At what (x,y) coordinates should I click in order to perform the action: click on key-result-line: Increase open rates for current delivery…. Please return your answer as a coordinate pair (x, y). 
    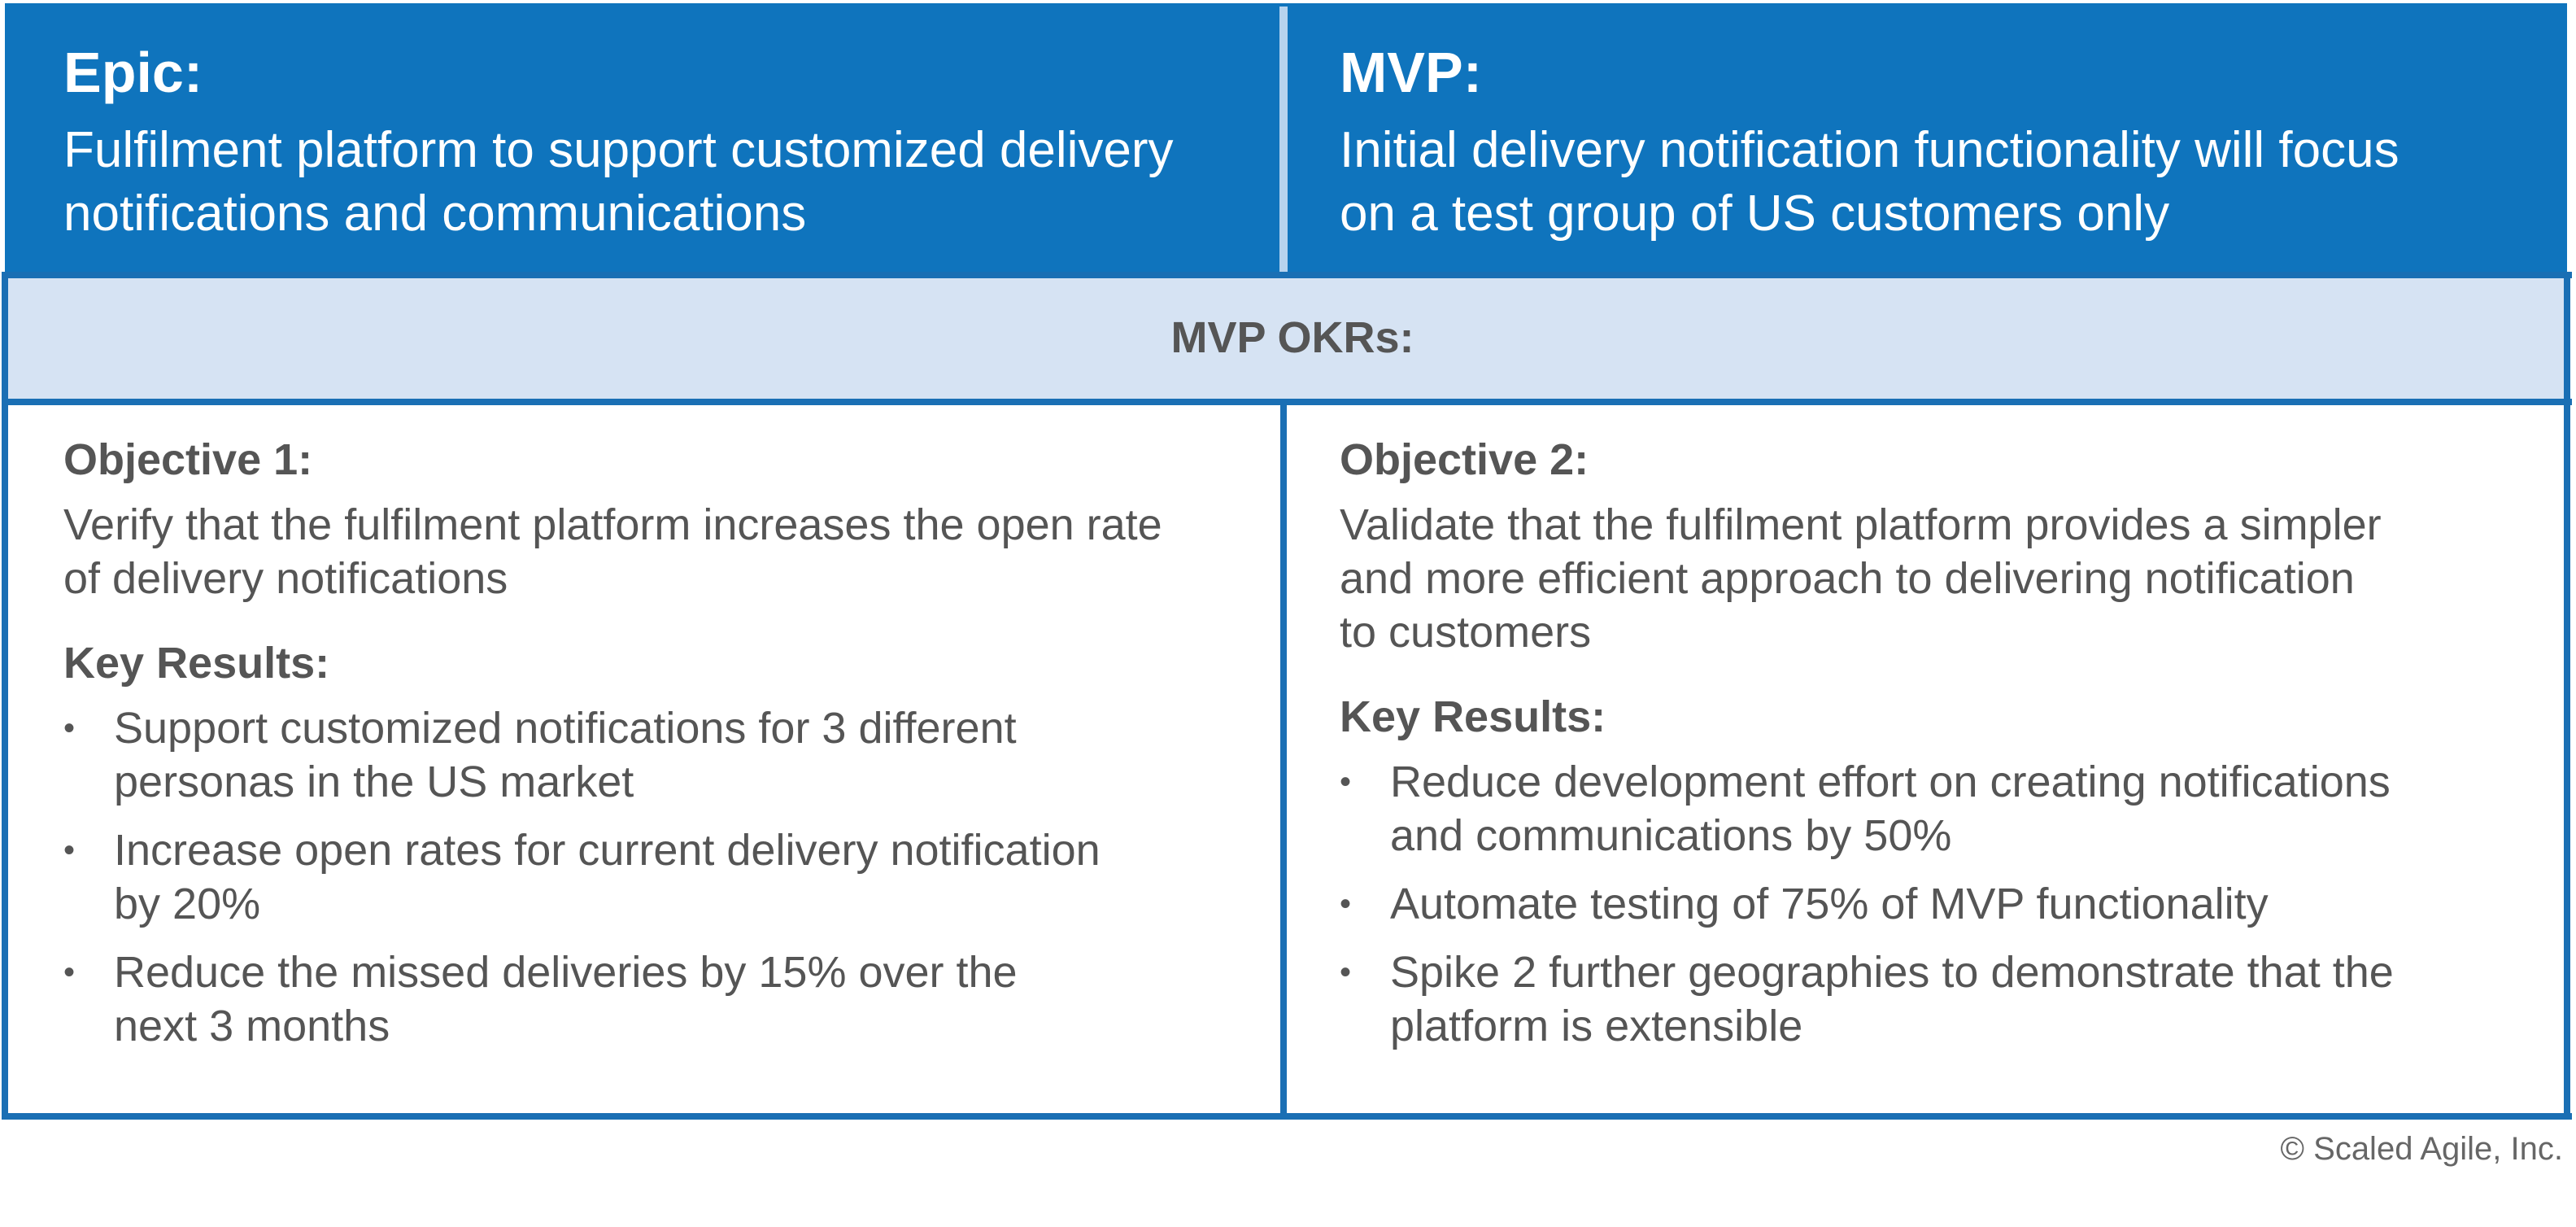
    Looking at the image, I should click on (607, 850).